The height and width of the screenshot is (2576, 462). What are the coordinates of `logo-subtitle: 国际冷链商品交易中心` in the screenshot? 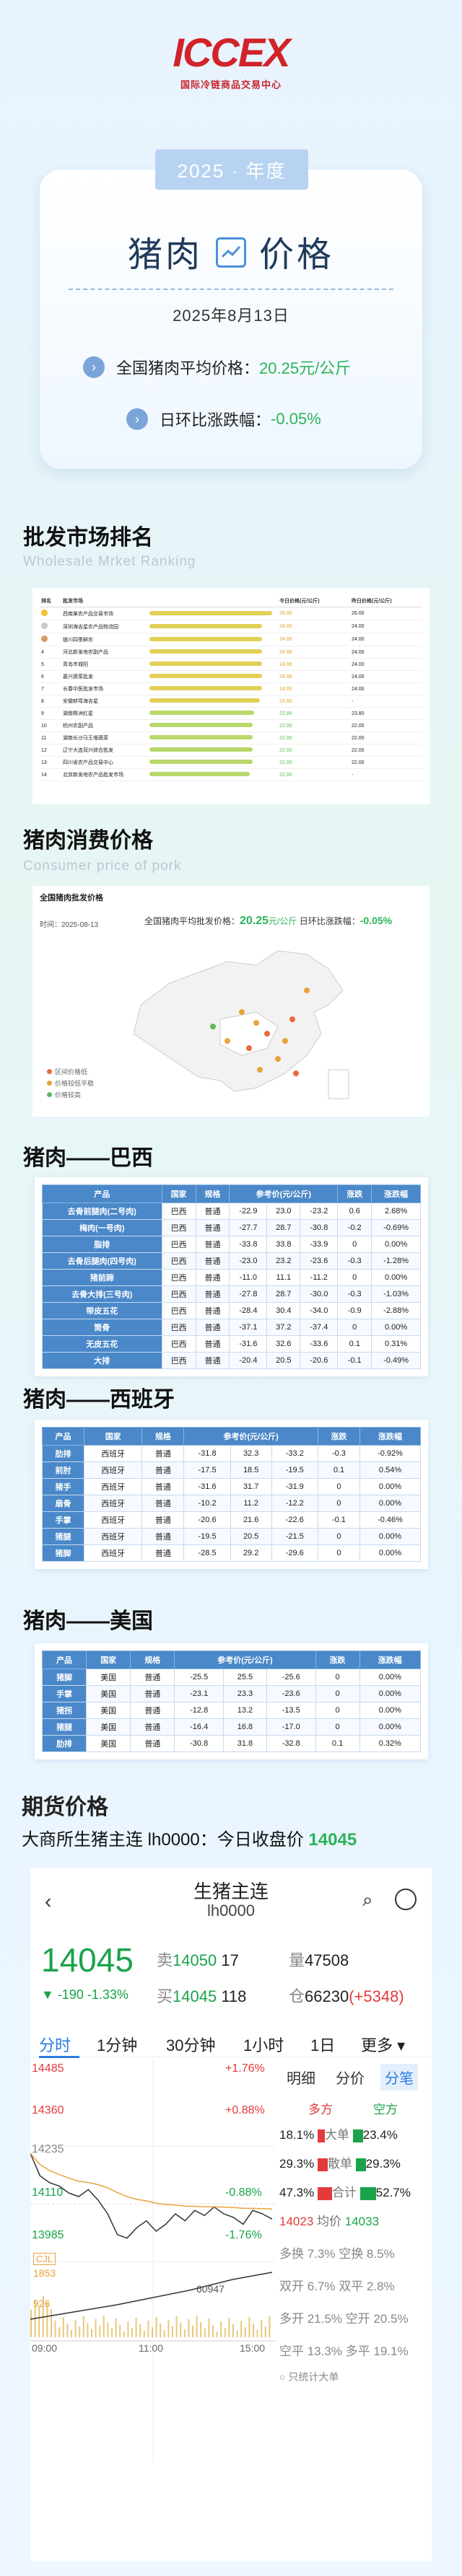 It's located at (231, 84).